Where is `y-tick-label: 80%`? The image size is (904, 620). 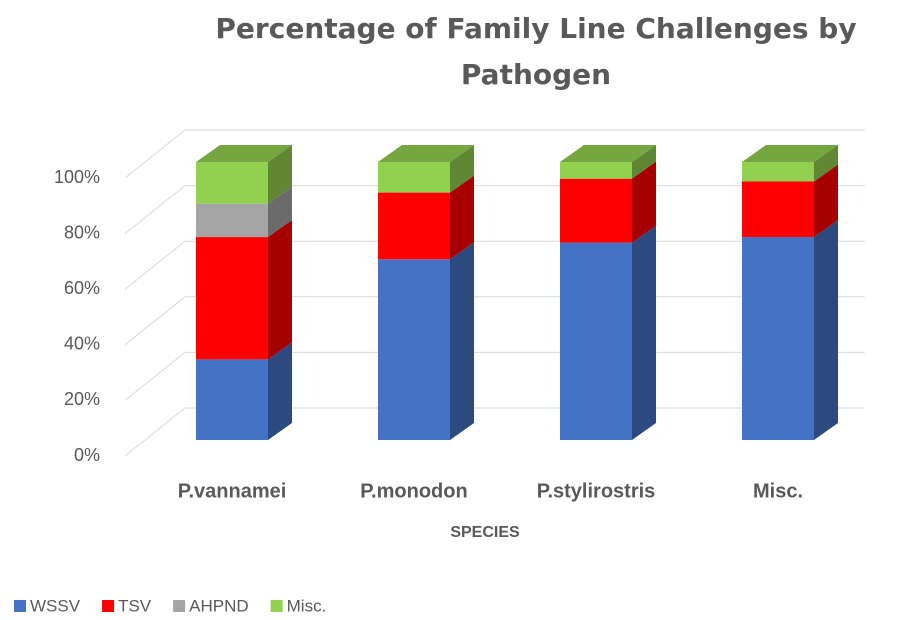 y-tick-label: 80% is located at coordinates (82, 232).